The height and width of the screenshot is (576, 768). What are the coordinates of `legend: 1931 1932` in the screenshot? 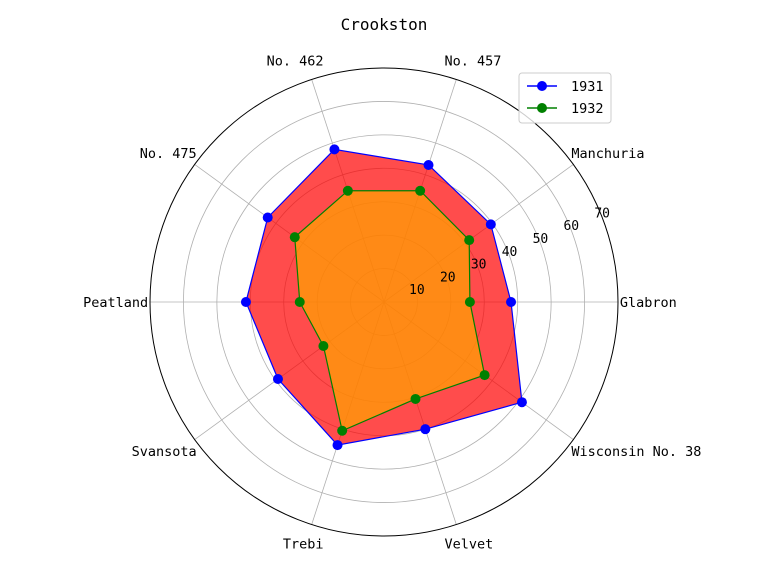 It's located at (565, 98).